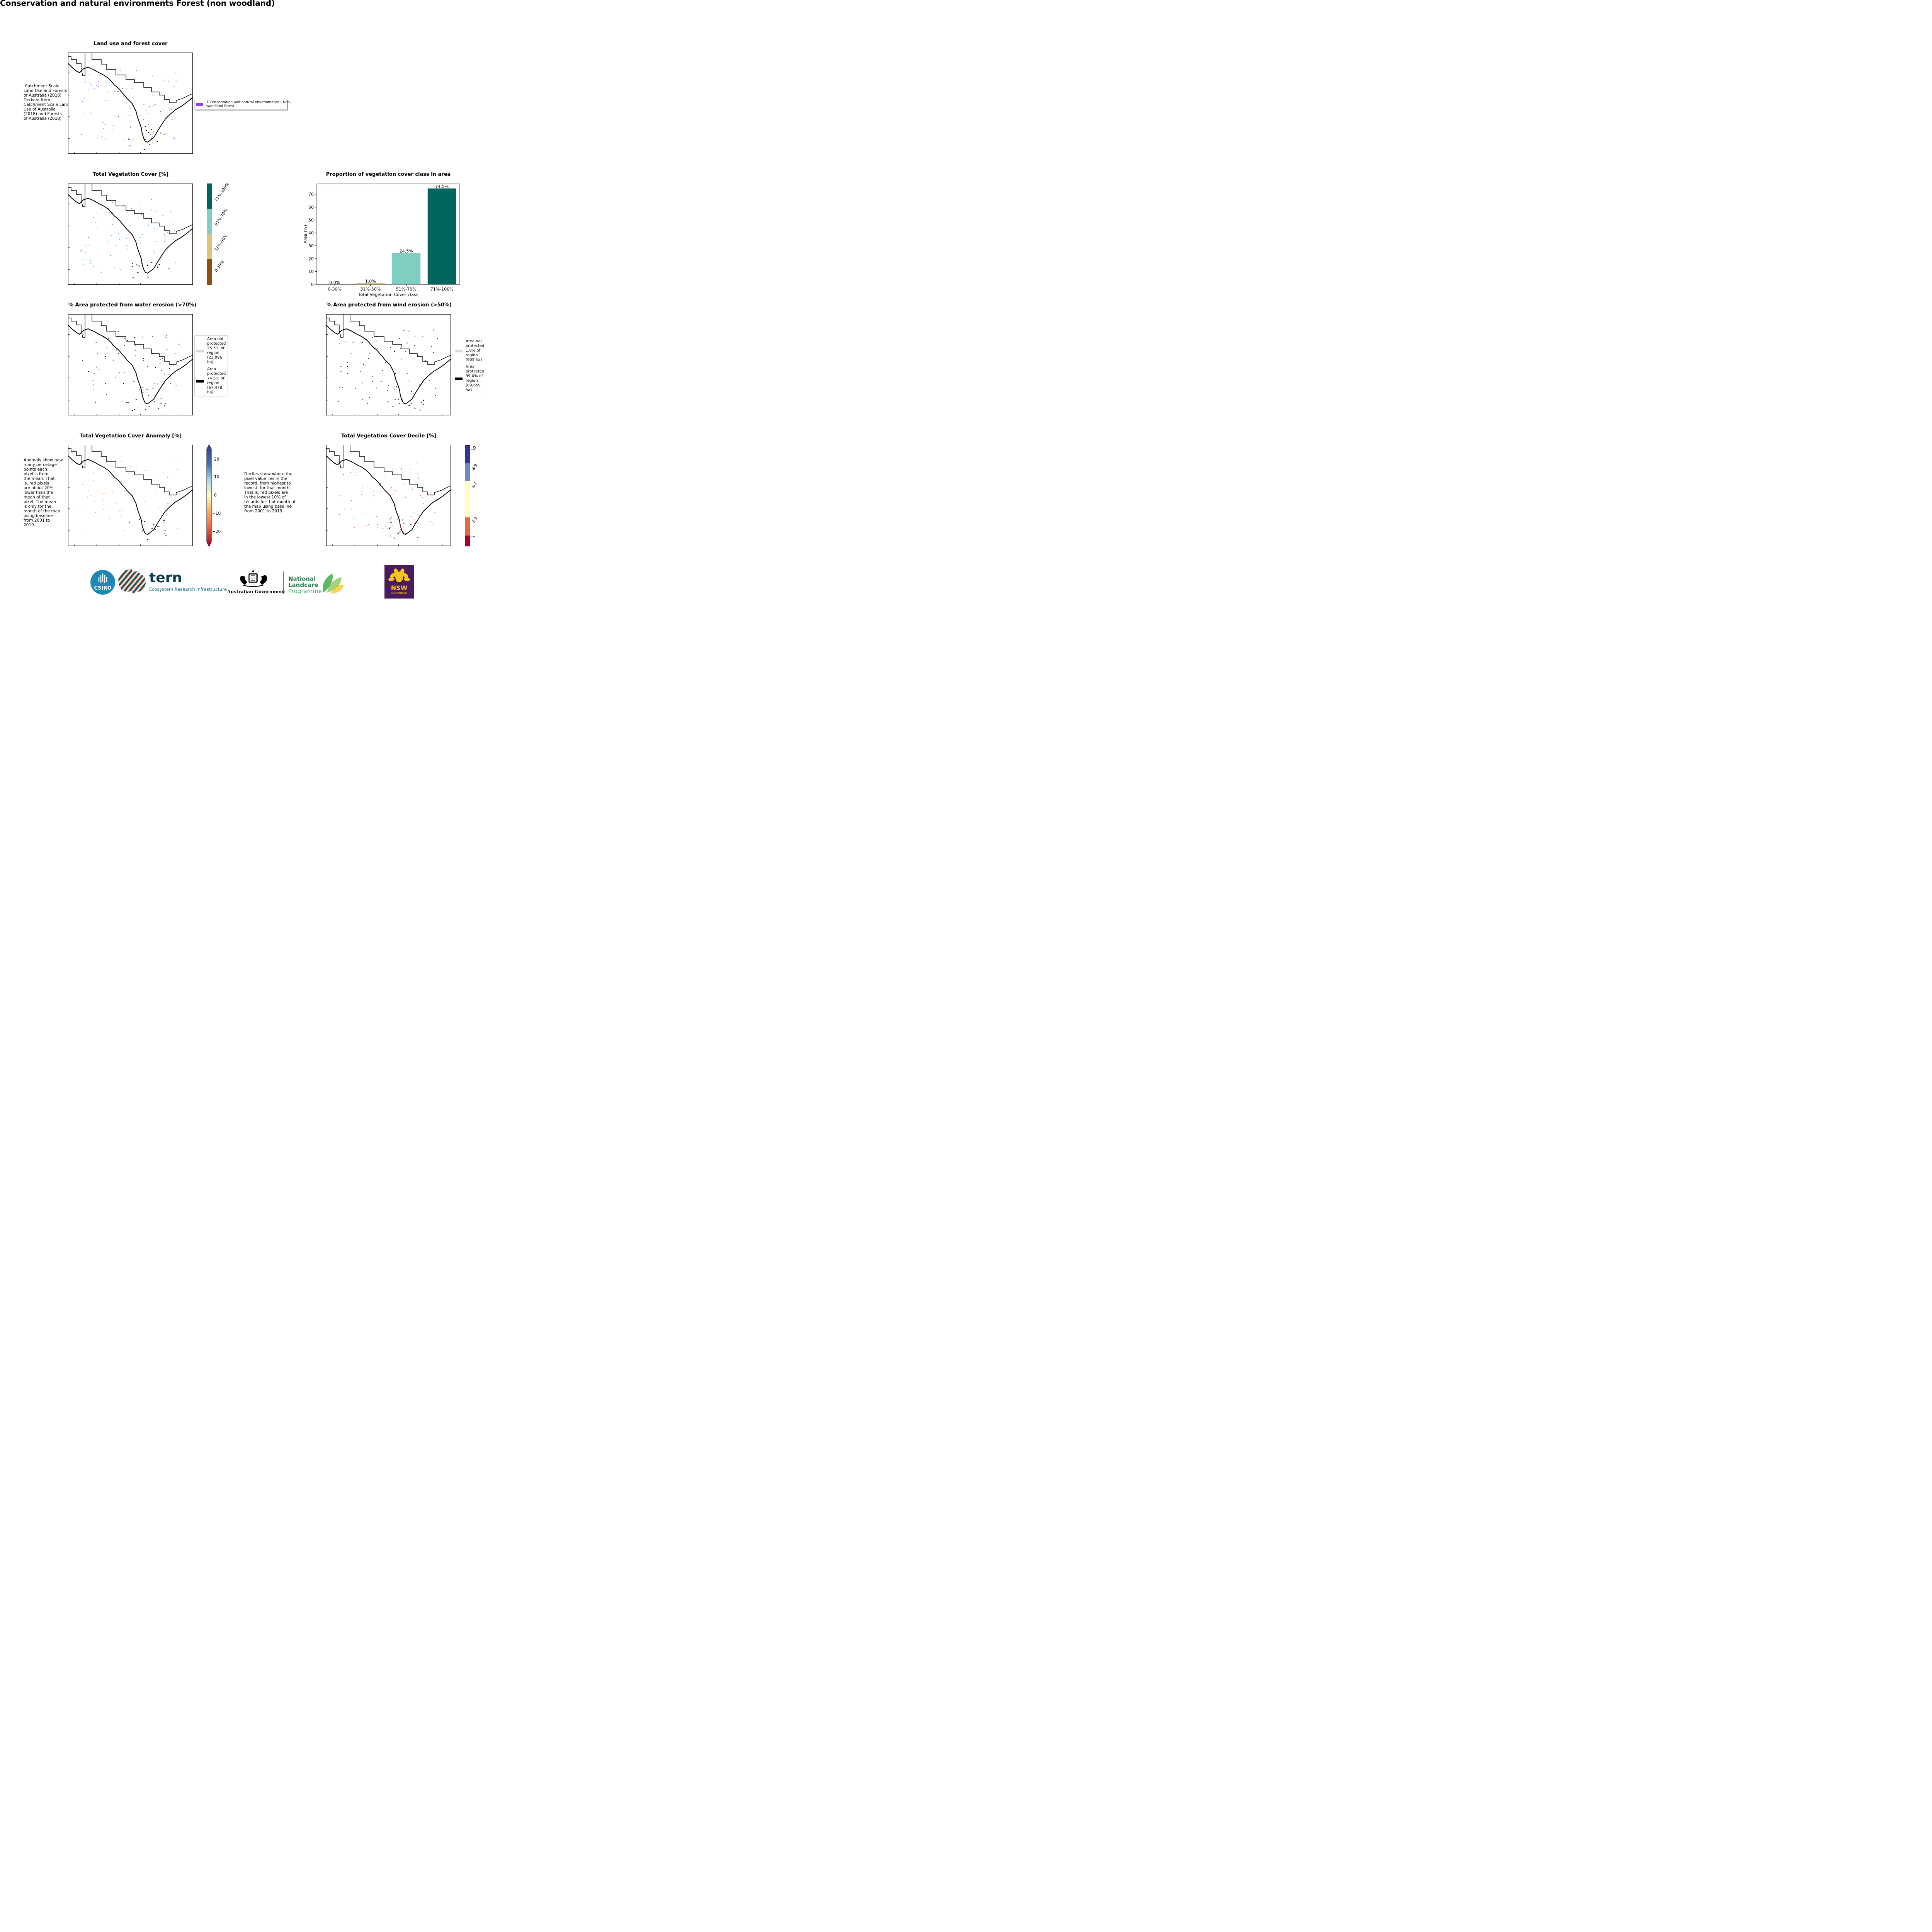 The height and width of the screenshot is (1932, 1932). Describe the element at coordinates (388, 436) in the screenshot. I see `decile-panel-title: Total Vegetation Cover Decile [%]` at that location.